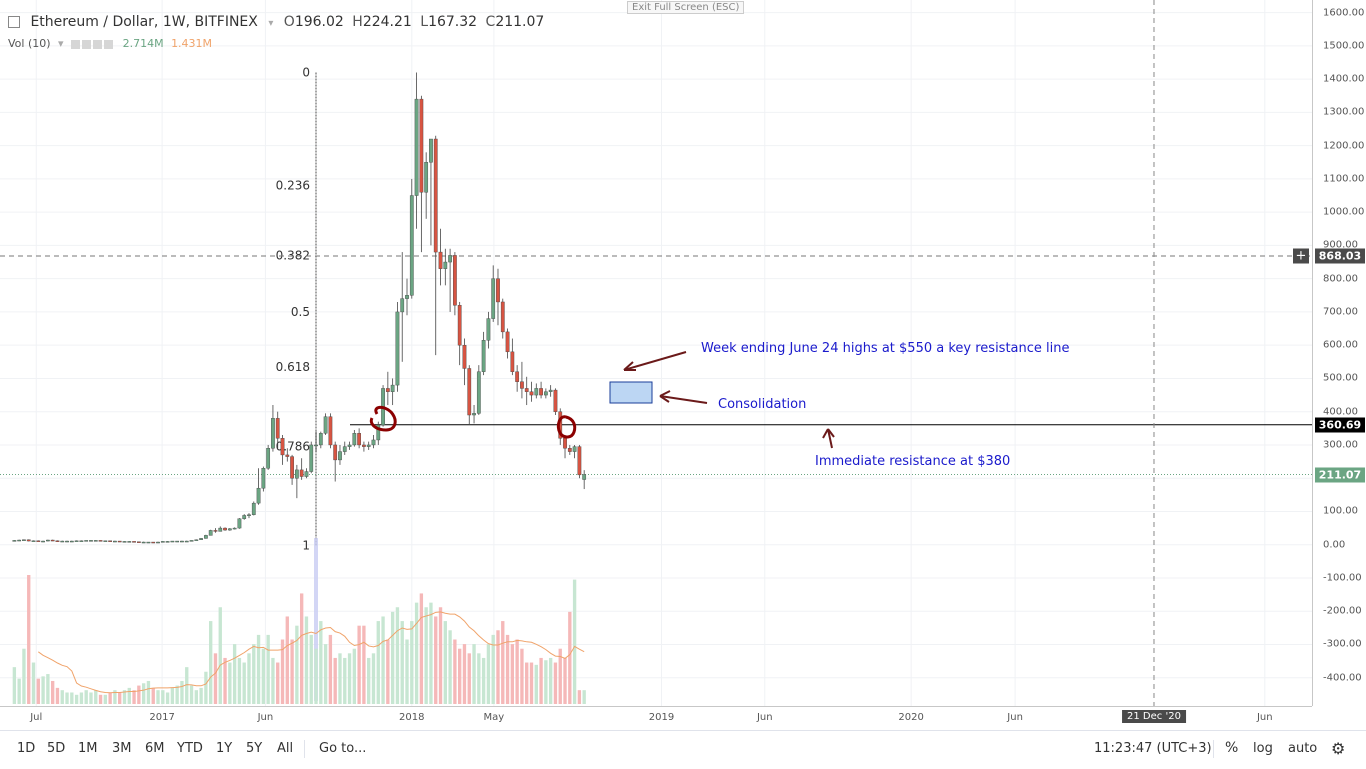 The image size is (1366, 769). Describe the element at coordinates (76, 44) in the screenshot. I see `eye-icon` at that location.